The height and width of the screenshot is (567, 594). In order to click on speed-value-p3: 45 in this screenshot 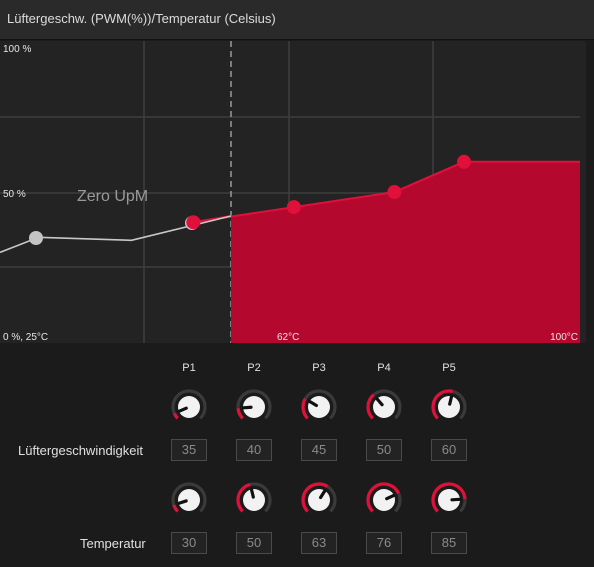, I will do `click(319, 450)`.